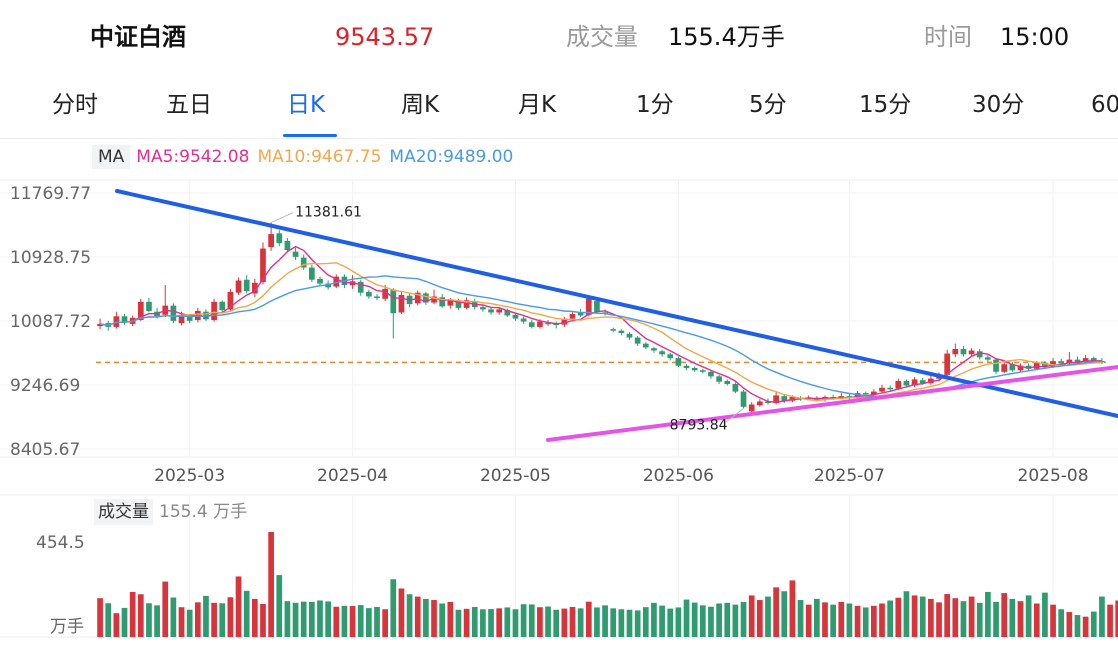 The height and width of the screenshot is (646, 1118). I want to click on period-tabs: 分时 五日 日K 周K 月K 1分 5分 15分 30分 60, so click(559, 109).